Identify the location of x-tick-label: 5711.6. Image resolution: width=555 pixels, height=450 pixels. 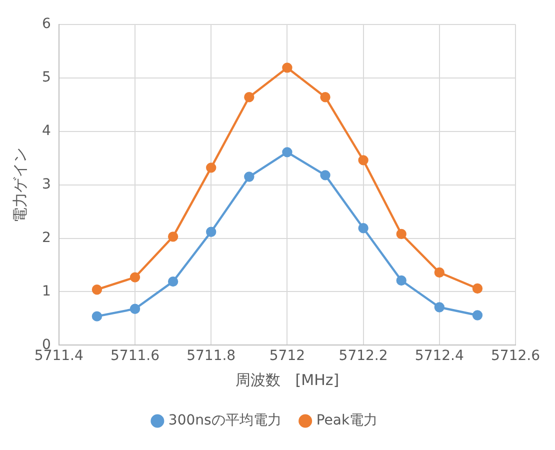
(135, 356).